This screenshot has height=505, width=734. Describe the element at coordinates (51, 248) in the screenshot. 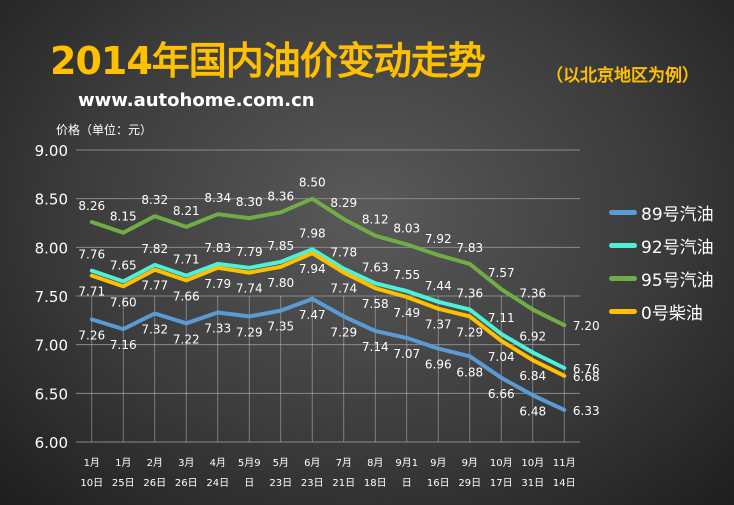

I see `y-tick-label: 8.00` at that location.